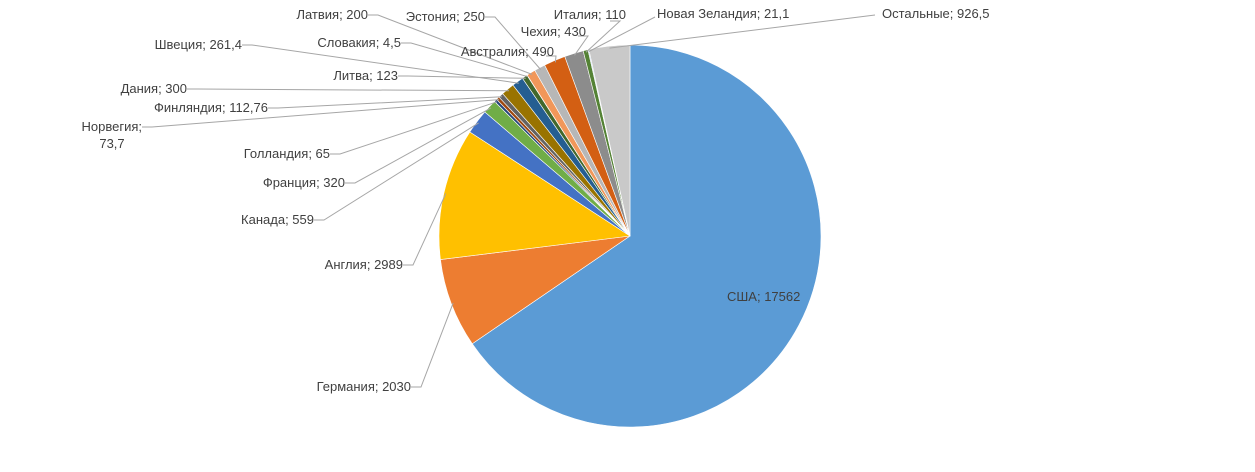 The height and width of the screenshot is (472, 1255). I want to click on data-label-13: Латвия; 200, so click(332, 14).